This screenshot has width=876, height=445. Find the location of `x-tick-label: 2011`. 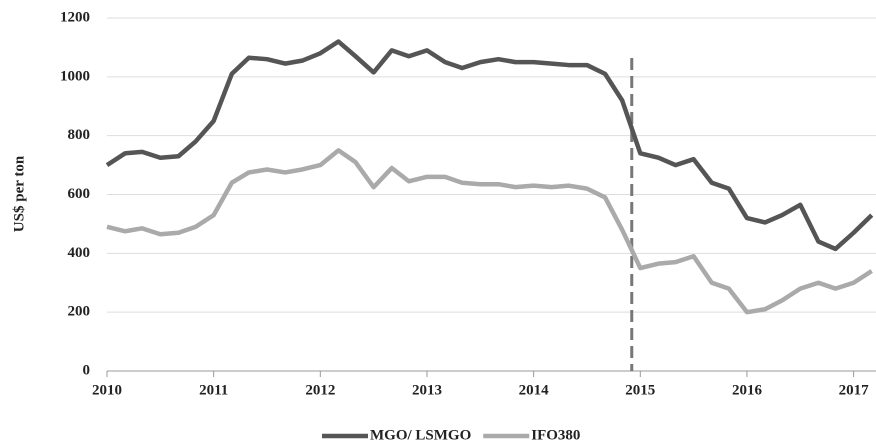

x-tick-label: 2011 is located at coordinates (213, 390).